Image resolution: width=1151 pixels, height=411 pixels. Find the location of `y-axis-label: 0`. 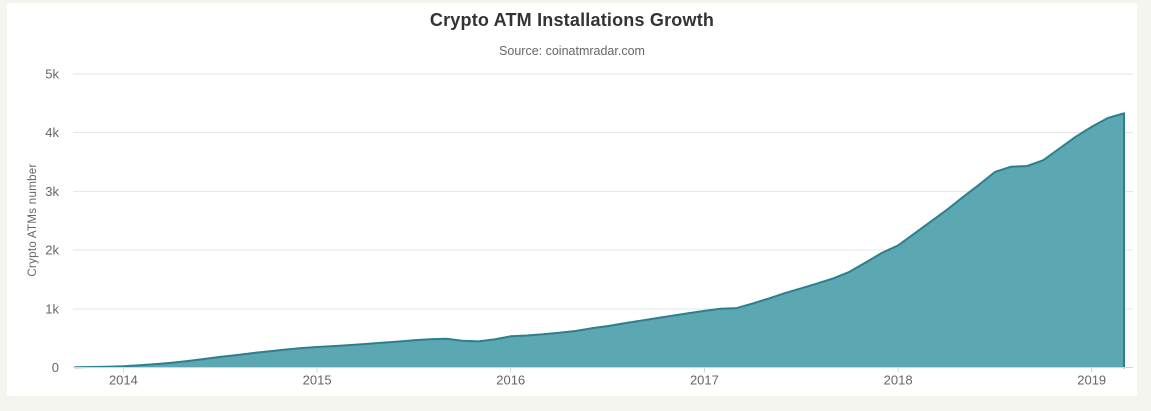

y-axis-label: 0 is located at coordinates (55, 367).